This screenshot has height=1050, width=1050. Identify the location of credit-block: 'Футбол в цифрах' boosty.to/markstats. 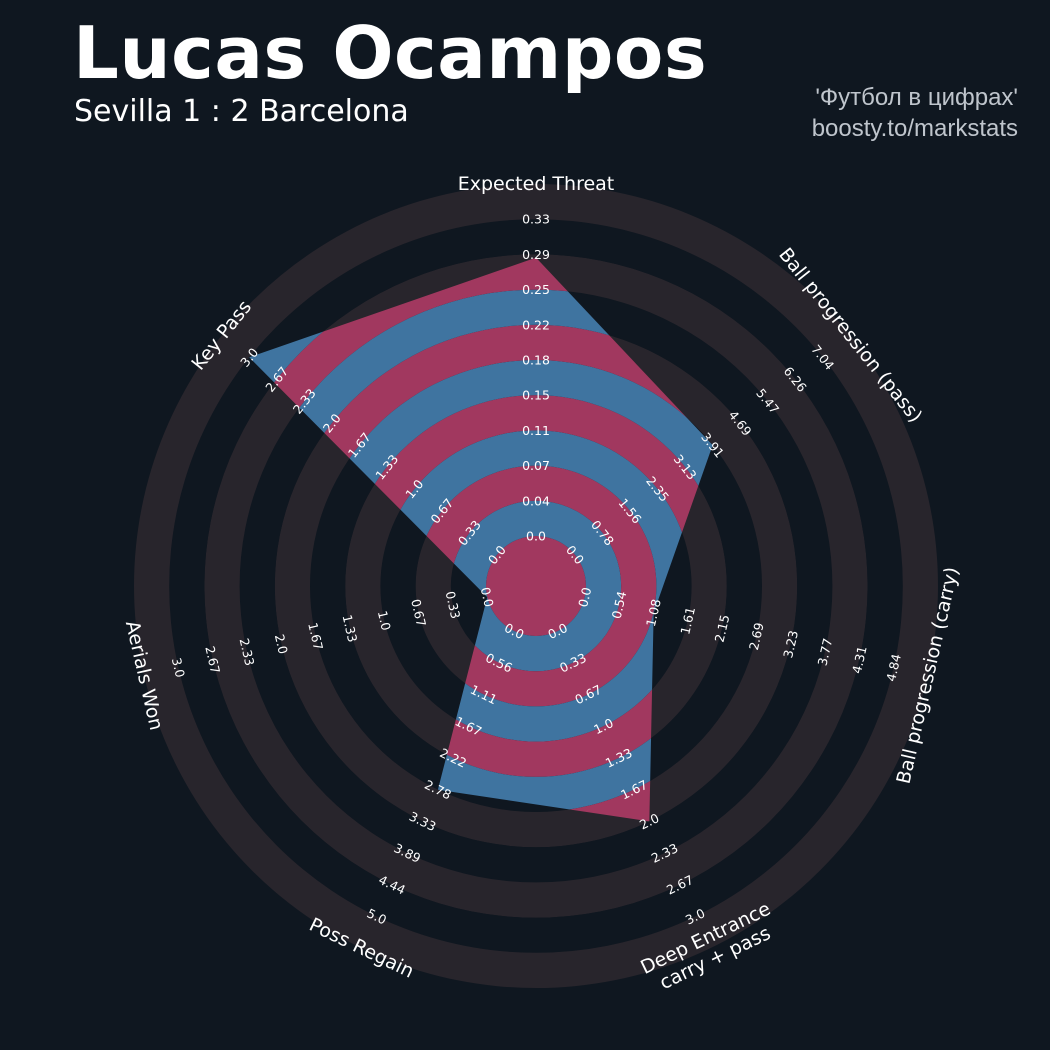
(915, 113).